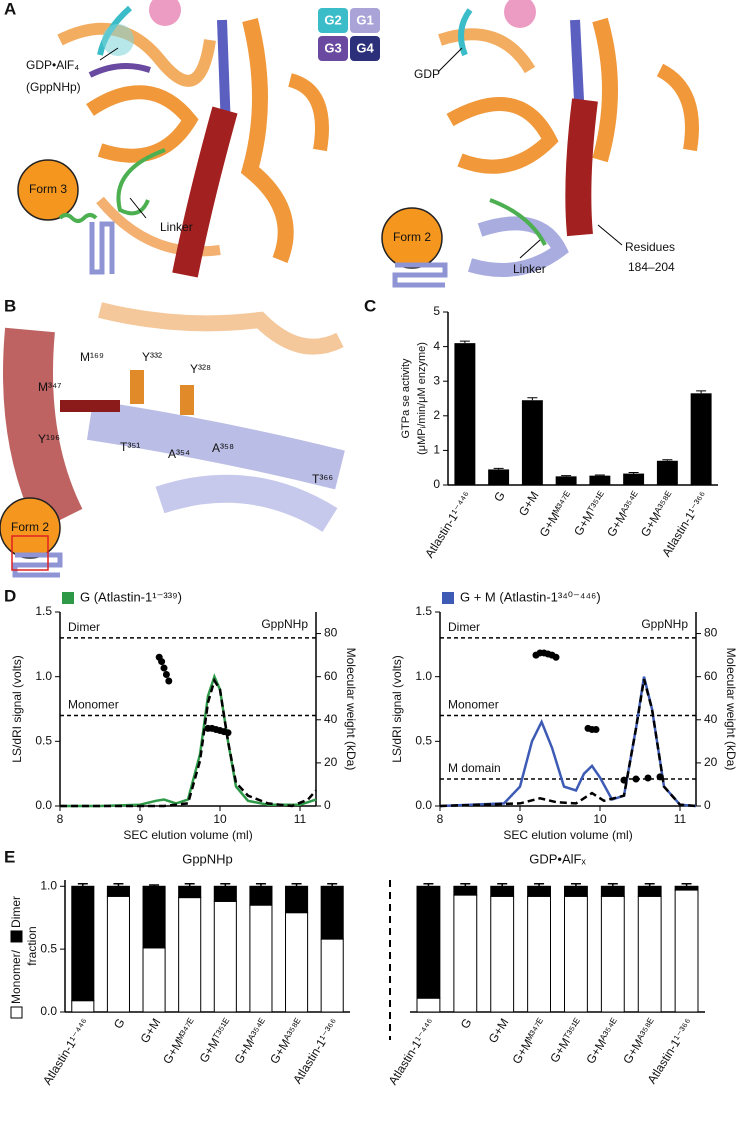 The image size is (736, 1131). Describe the element at coordinates (92, 357) in the screenshot. I see `residue-label: M¹⁶⁹` at that location.